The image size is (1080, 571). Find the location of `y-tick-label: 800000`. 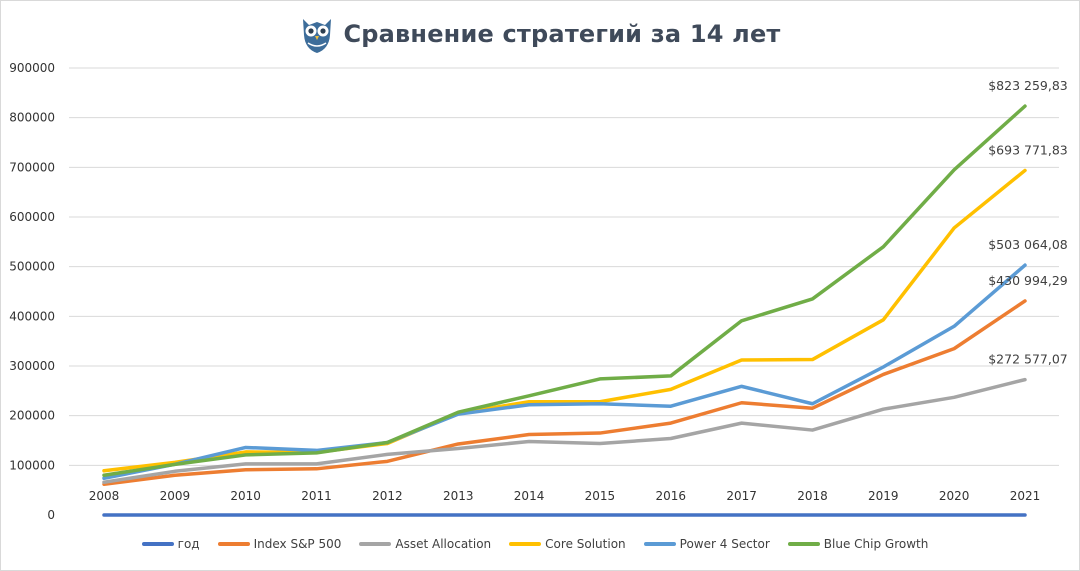

y-tick-label: 800000 is located at coordinates (32, 118).